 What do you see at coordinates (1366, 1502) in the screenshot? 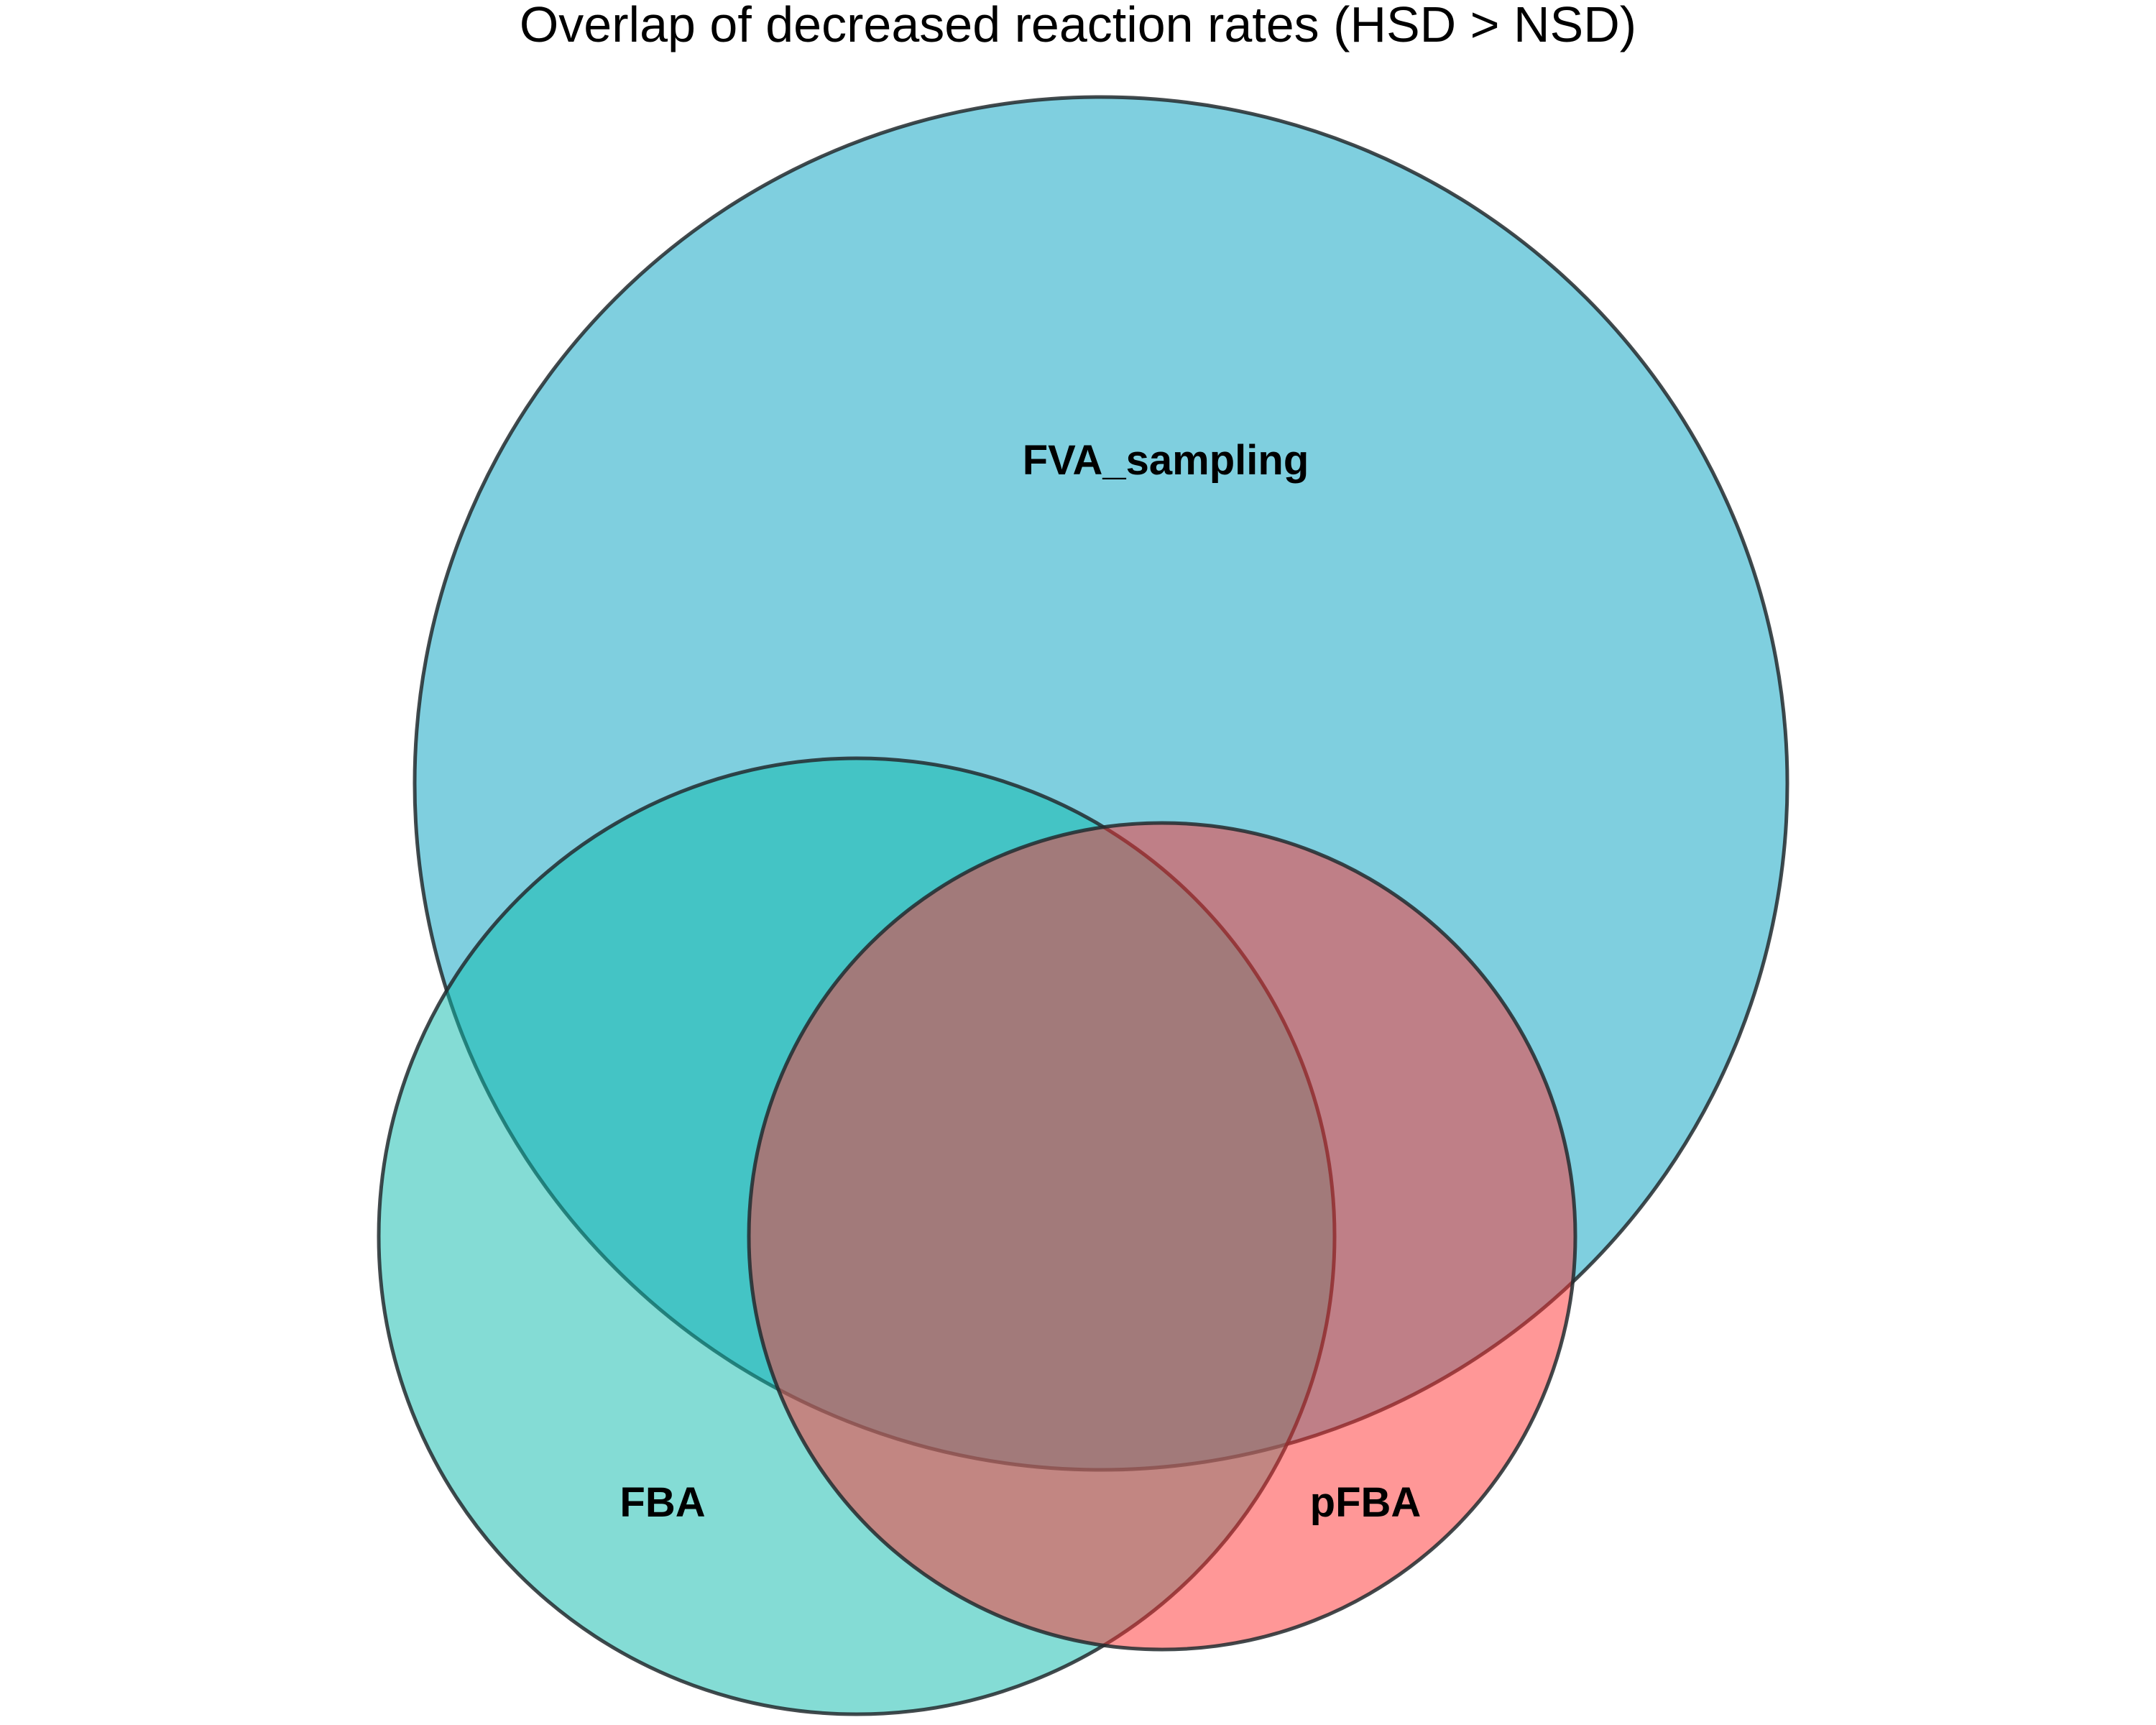
I see `pfba-set-label: pFBA` at bounding box center [1366, 1502].